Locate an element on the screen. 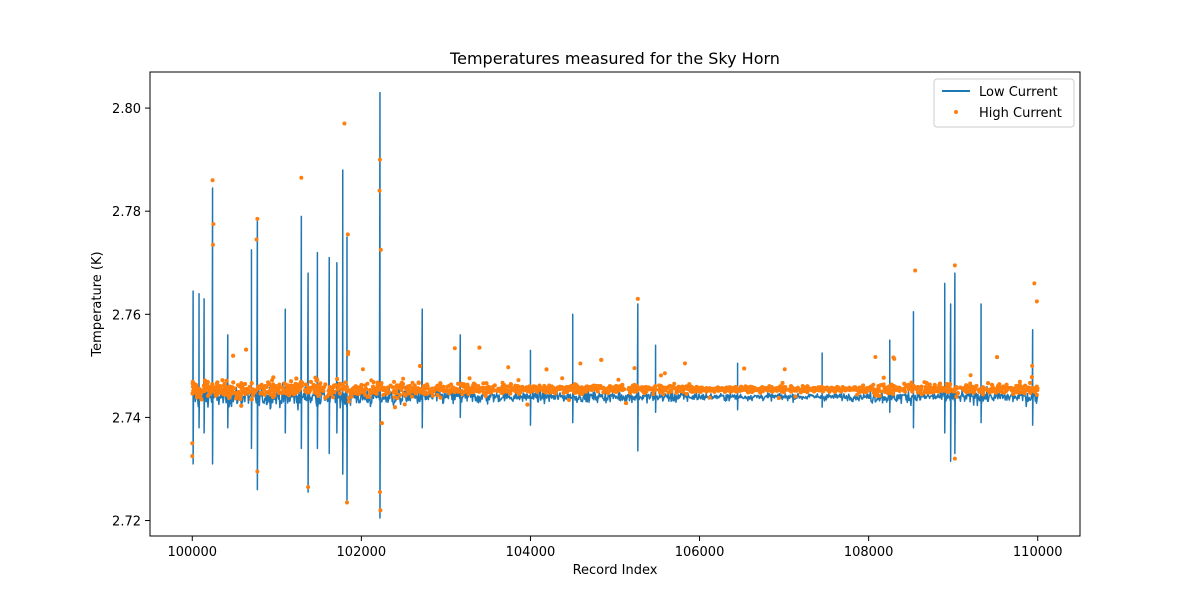 The height and width of the screenshot is (600, 1200). y-tick-label: 2.78 is located at coordinates (126, 212).